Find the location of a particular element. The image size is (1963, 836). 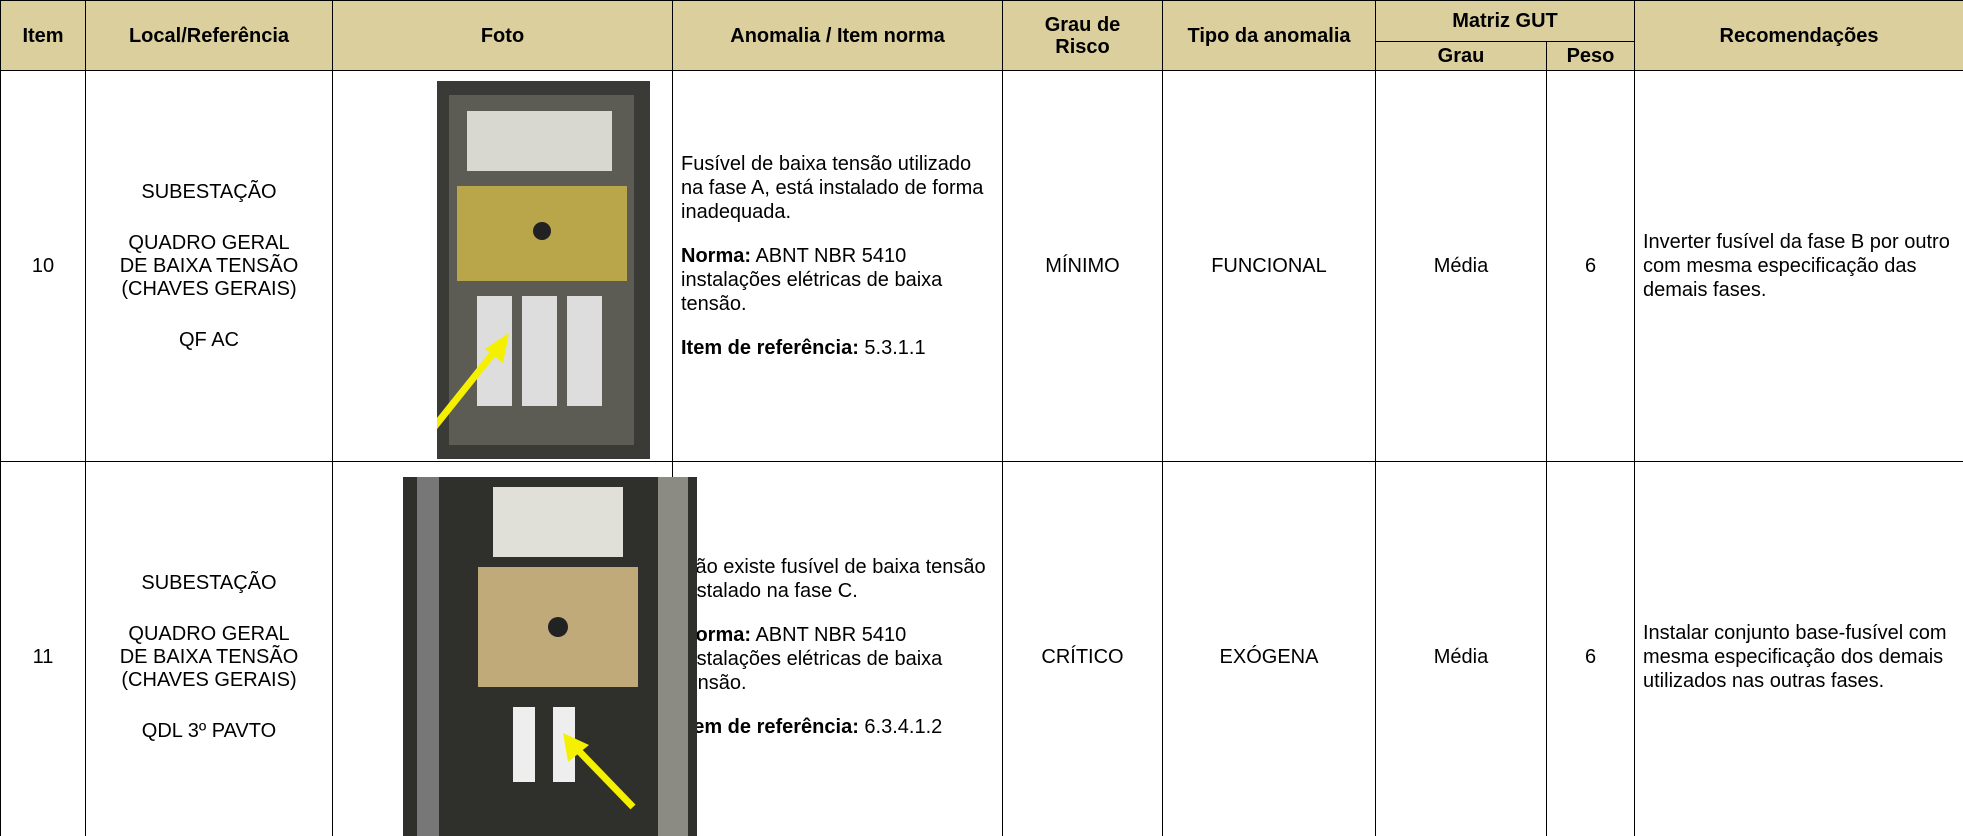

type-cell: FUNCIONAL is located at coordinates (1269, 266).